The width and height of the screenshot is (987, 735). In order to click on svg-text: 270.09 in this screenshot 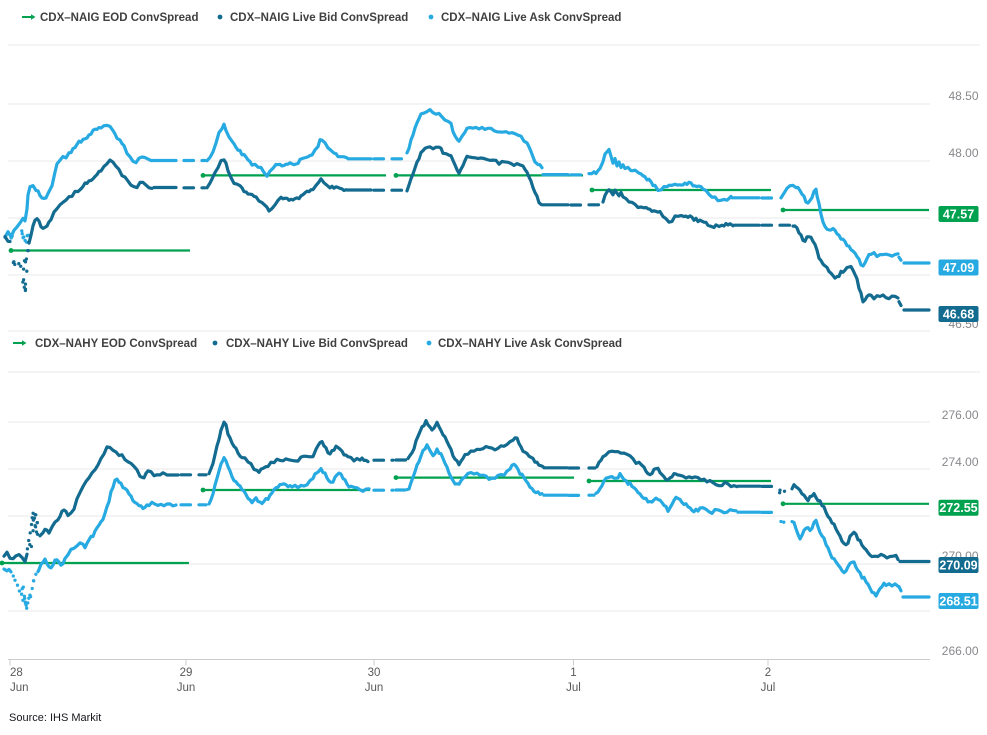, I will do `click(958, 565)`.